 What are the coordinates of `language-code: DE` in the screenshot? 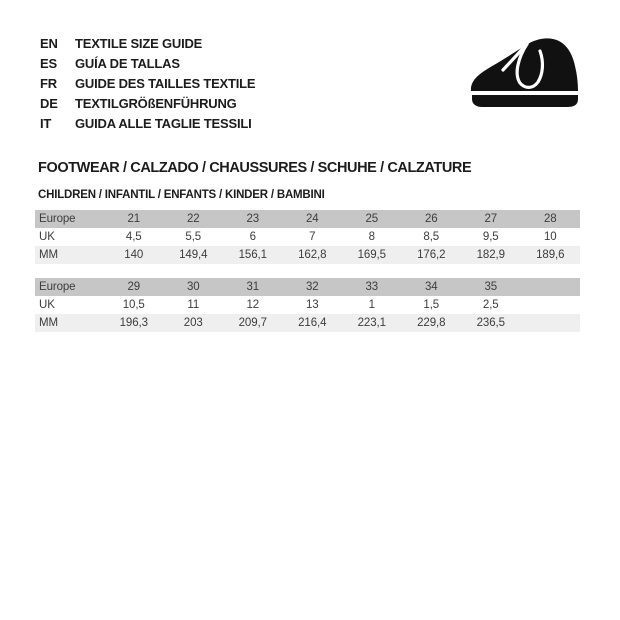 It's located at (49, 103).